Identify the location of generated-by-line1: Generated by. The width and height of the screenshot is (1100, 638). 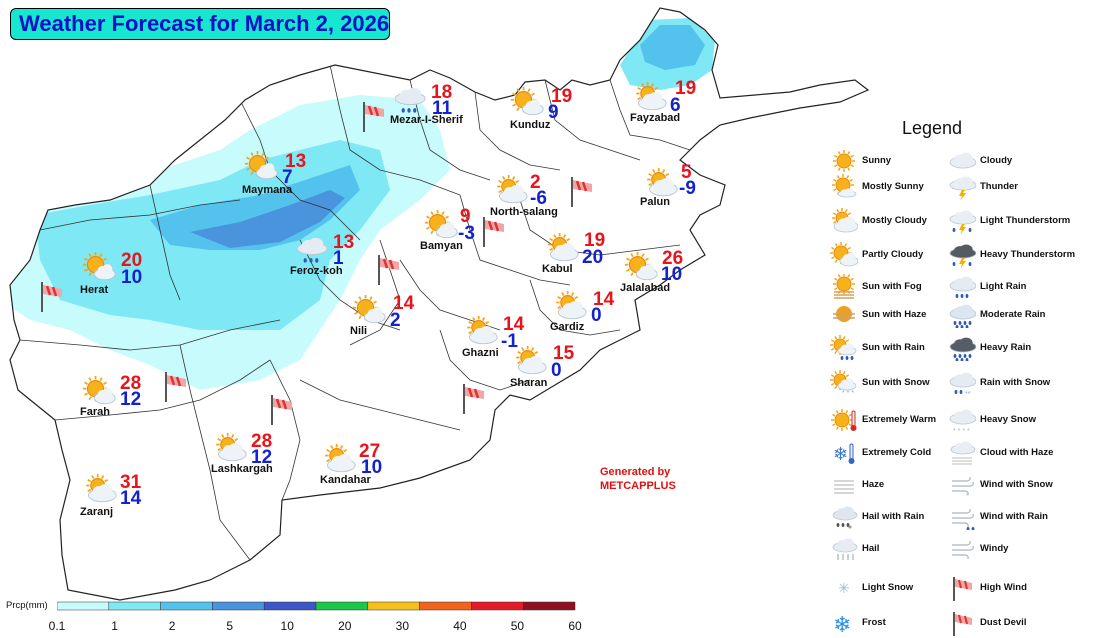
(638, 472).